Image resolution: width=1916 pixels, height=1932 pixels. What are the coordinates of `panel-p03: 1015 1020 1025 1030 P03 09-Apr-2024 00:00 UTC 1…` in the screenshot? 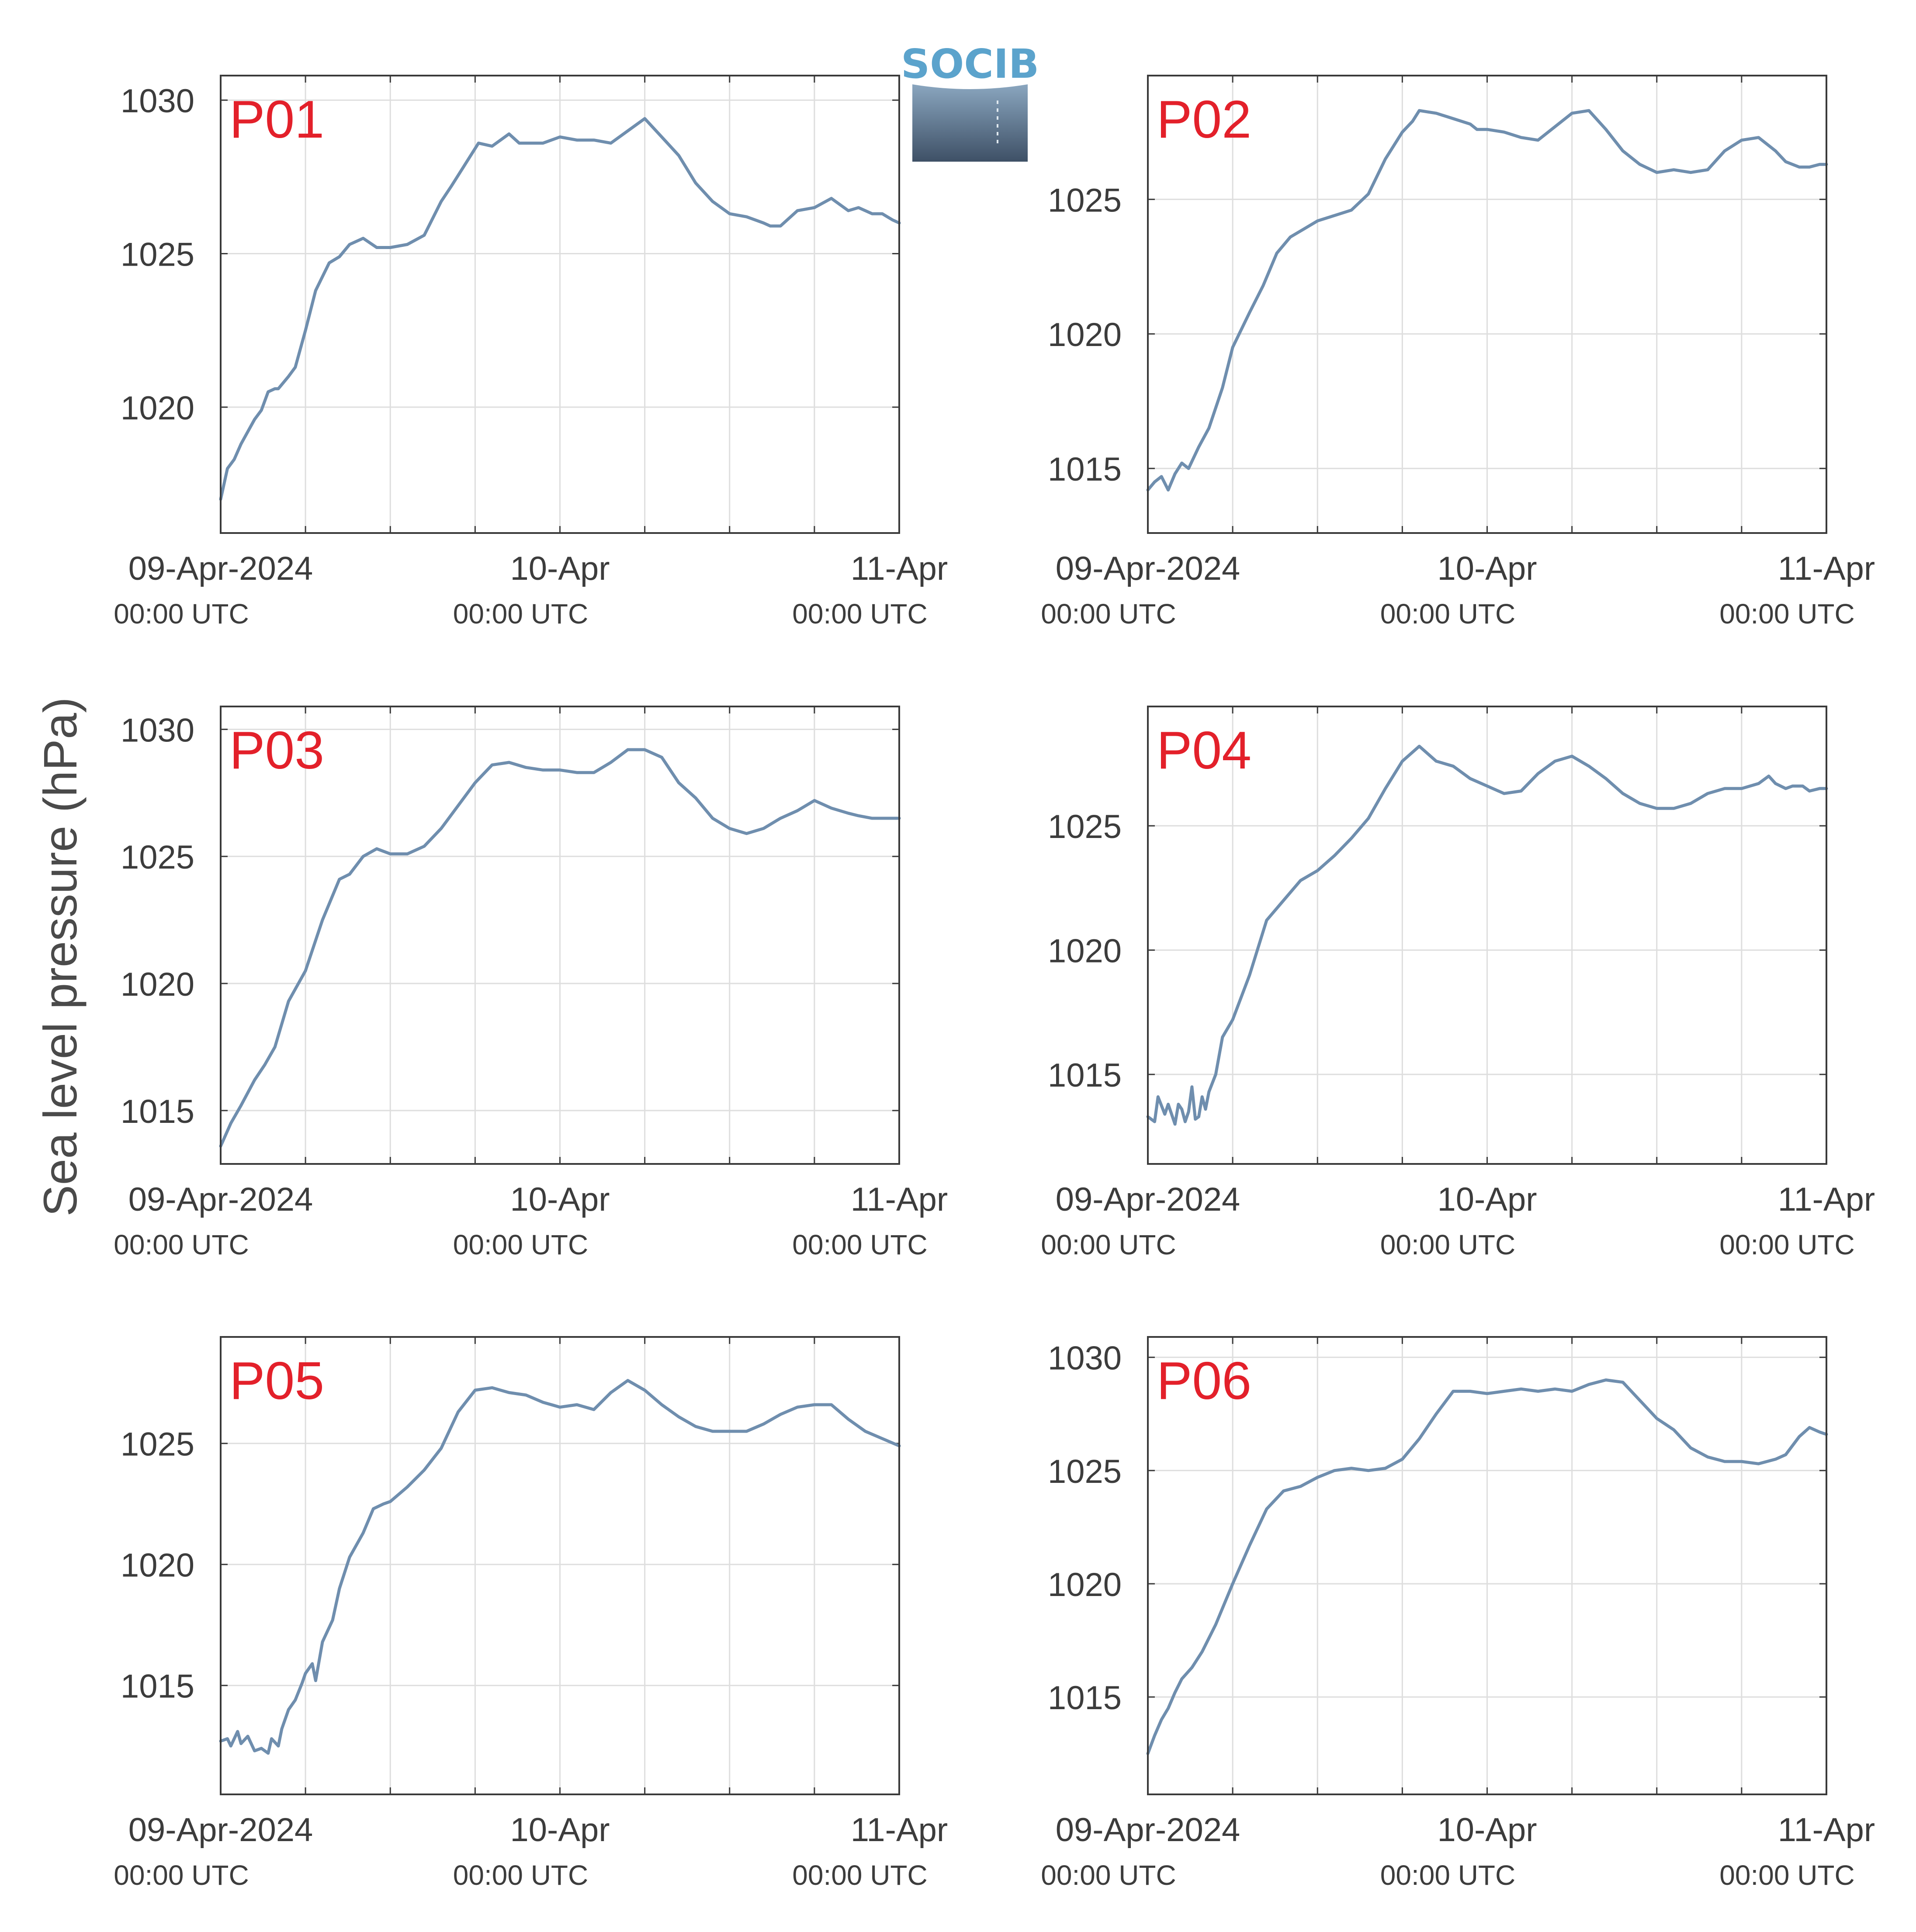 It's located at (531, 983).